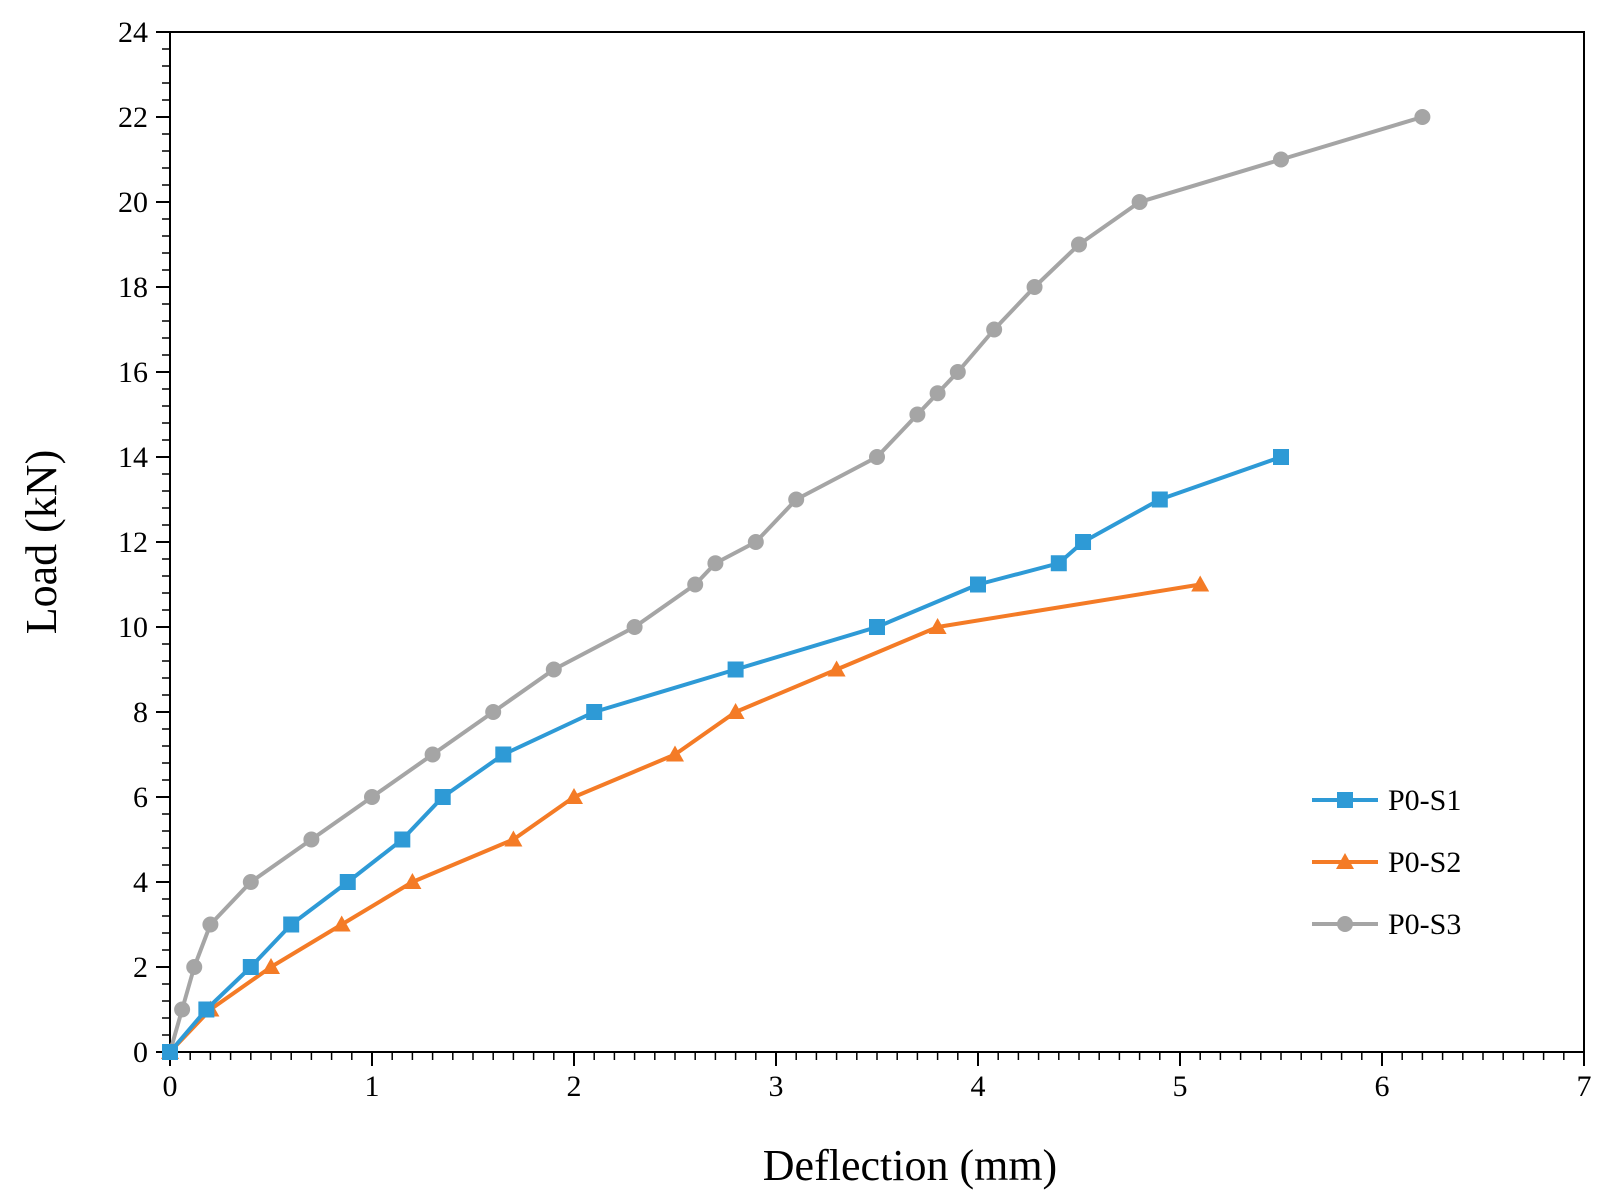 The image size is (1609, 1203). I want to click on y-tick-label: 4, so click(140, 882).